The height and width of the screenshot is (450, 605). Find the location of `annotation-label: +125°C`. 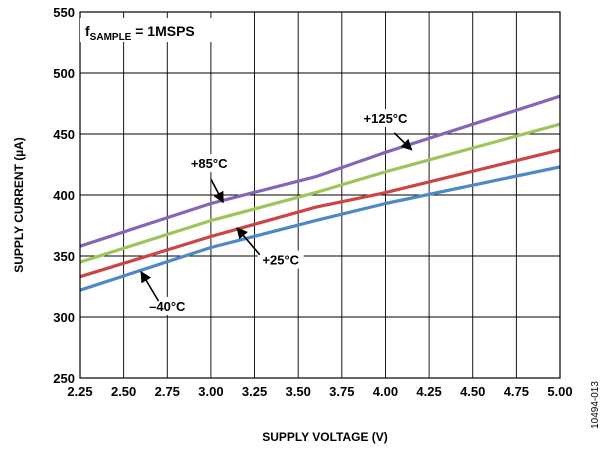

annotation-label: +125°C is located at coordinates (386, 118).